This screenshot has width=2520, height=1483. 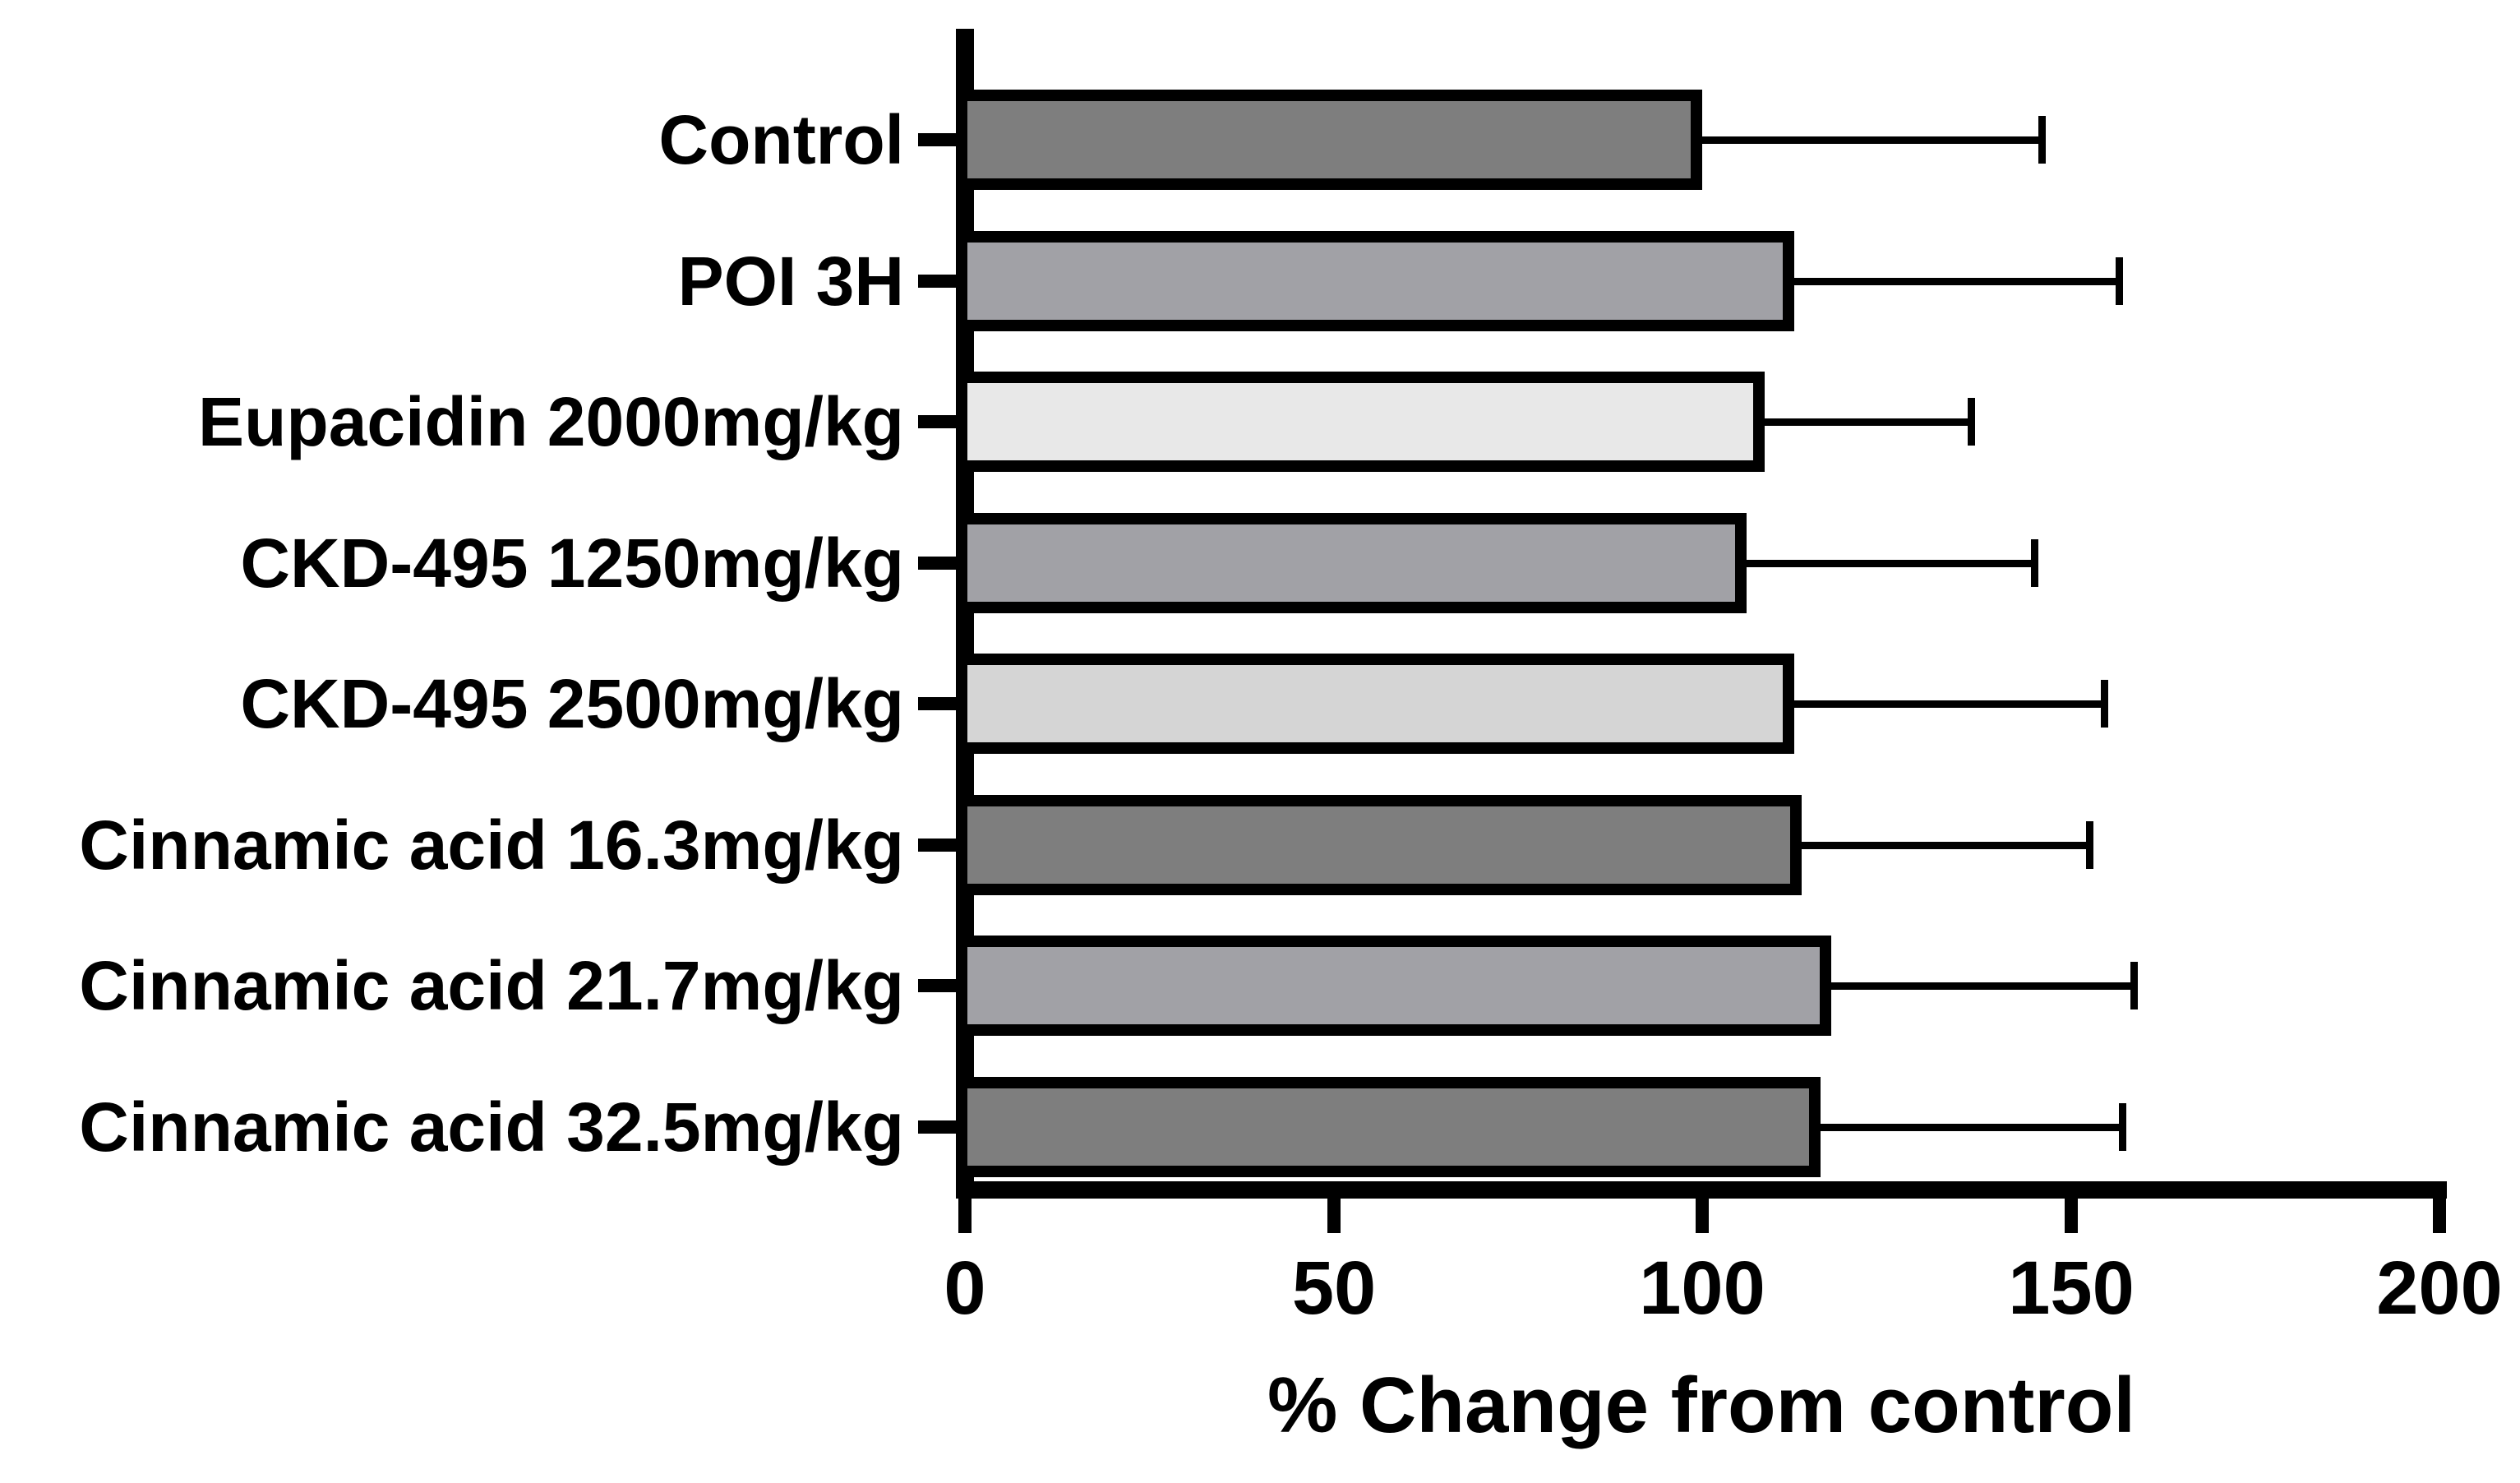 What do you see at coordinates (491, 985) in the screenshot?
I see `category-label: Cinnamic acid 21.7mg/kg` at bounding box center [491, 985].